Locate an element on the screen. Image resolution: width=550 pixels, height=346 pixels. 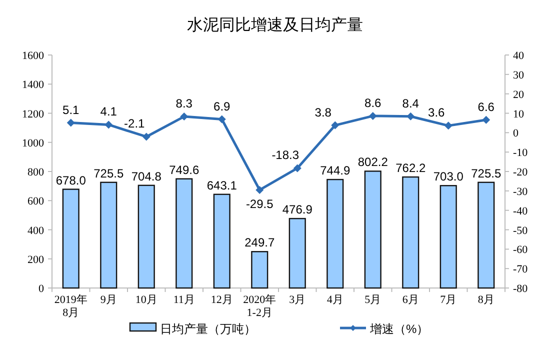
y2-tick-label: -20 is located at coordinates (520, 172).